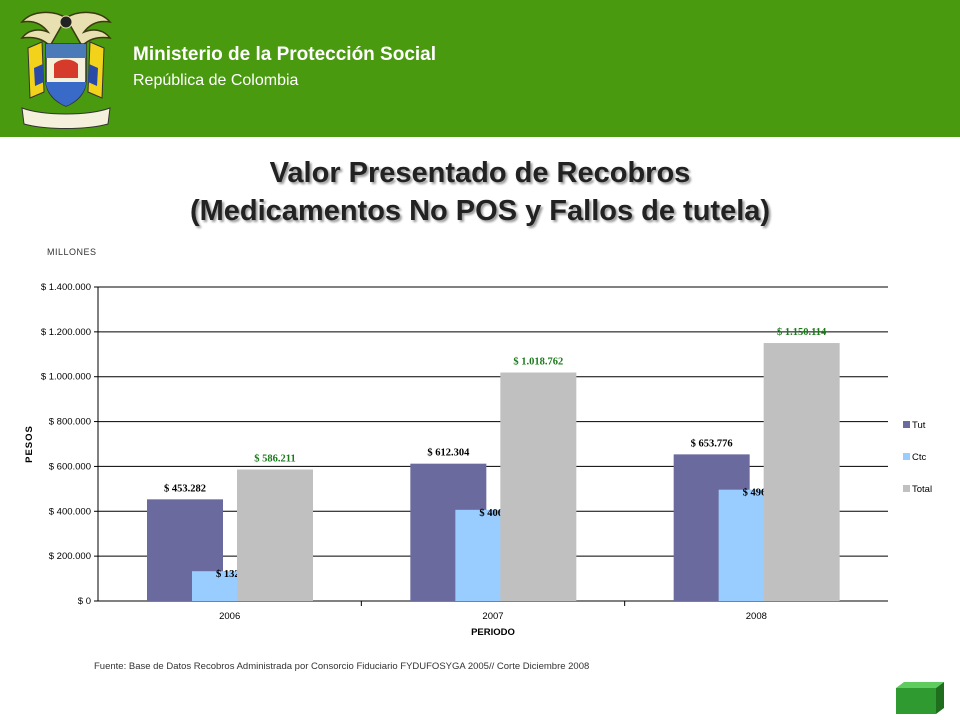  I want to click on data-label: $ 1.150.114, so click(802, 332).